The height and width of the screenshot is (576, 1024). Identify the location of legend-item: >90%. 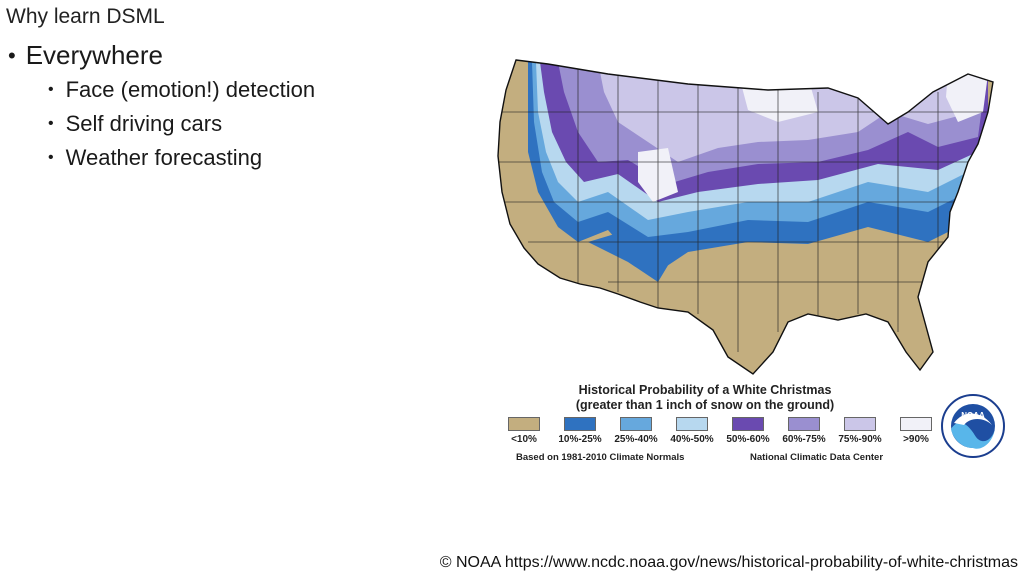
(916, 431).